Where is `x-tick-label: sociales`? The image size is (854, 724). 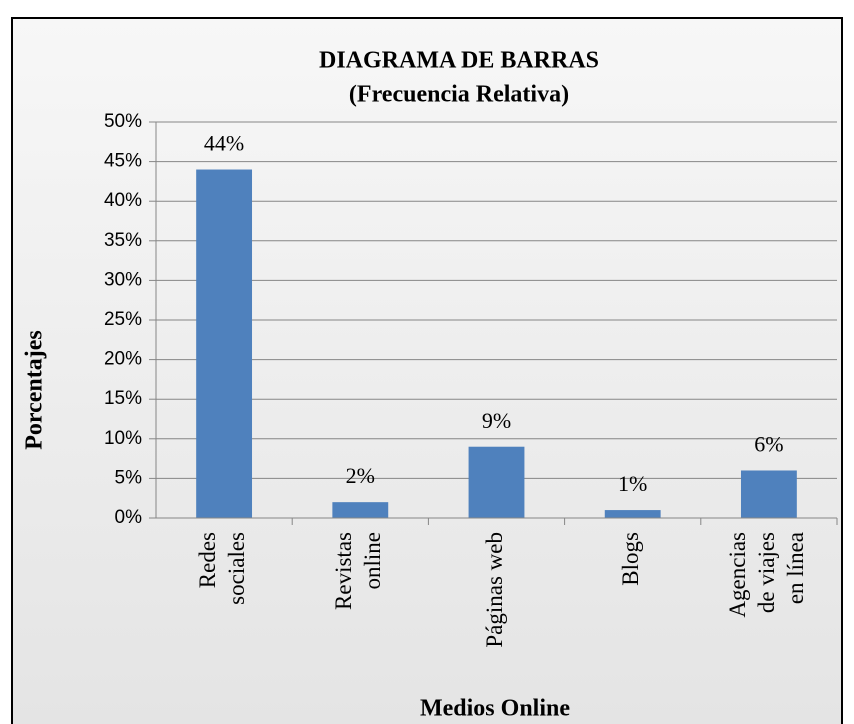 x-tick-label: sociales is located at coordinates (236, 568).